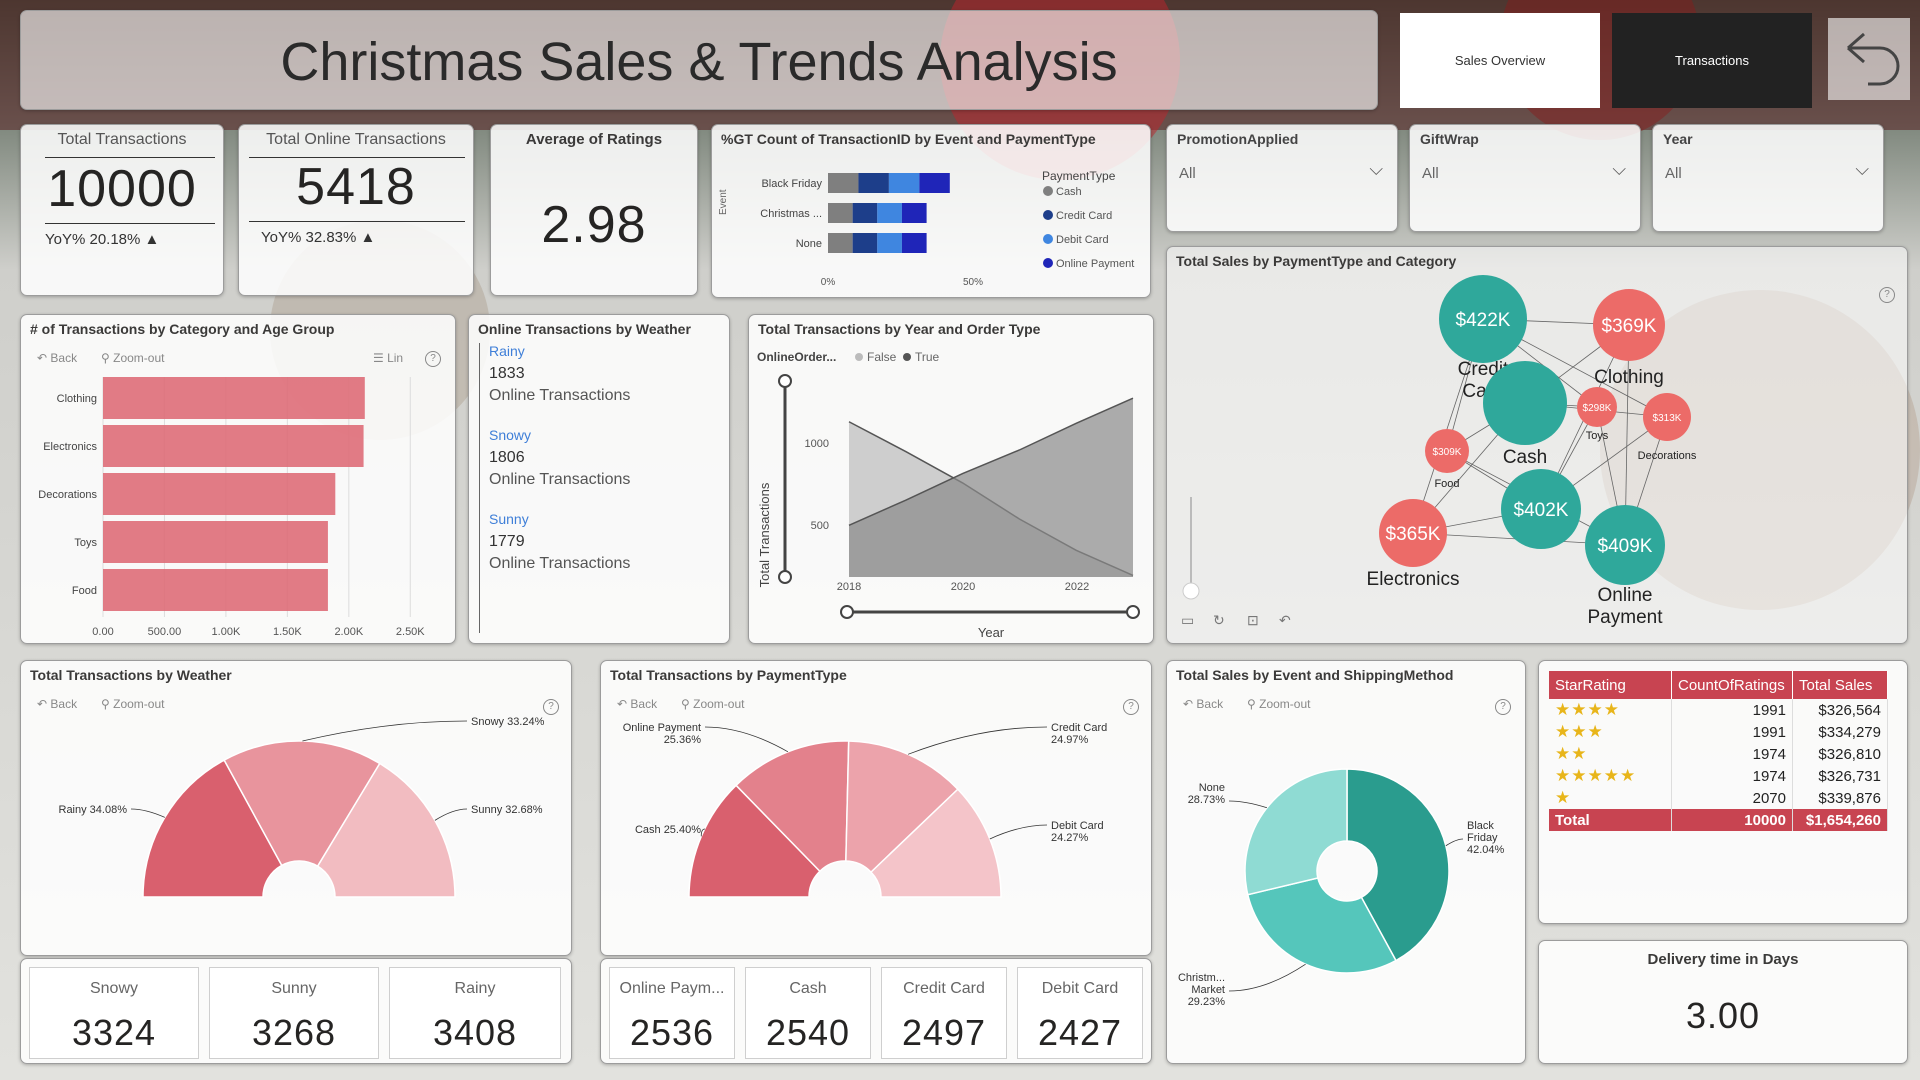 This screenshot has height=1080, width=1920. Describe the element at coordinates (233, 446) in the screenshot. I see `bar-electronics` at that location.